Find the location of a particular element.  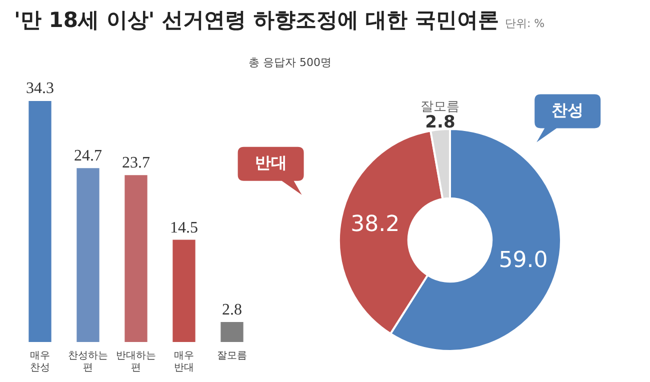

x-tick-label: 반대하는 편 is located at coordinates (136, 362).